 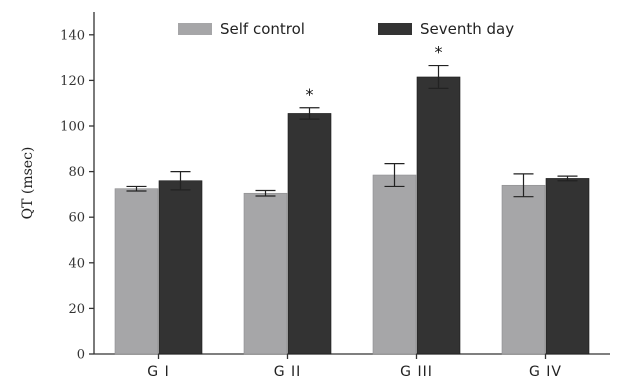 I want to click on y-tick-label: 100, so click(x=72, y=127).